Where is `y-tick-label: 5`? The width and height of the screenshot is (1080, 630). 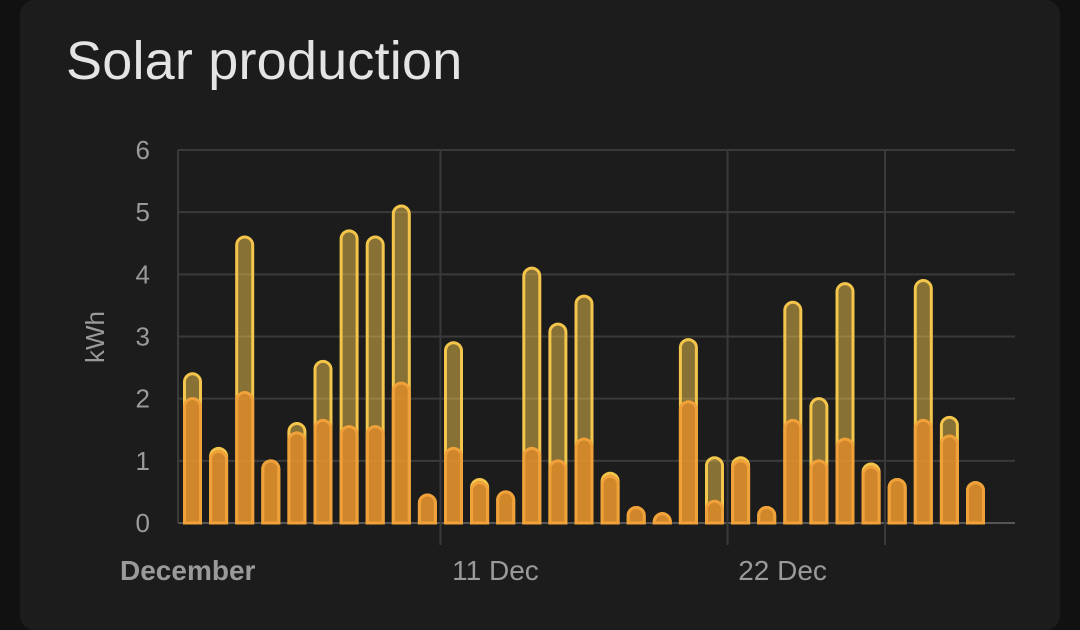
y-tick-label: 5 is located at coordinates (143, 212).